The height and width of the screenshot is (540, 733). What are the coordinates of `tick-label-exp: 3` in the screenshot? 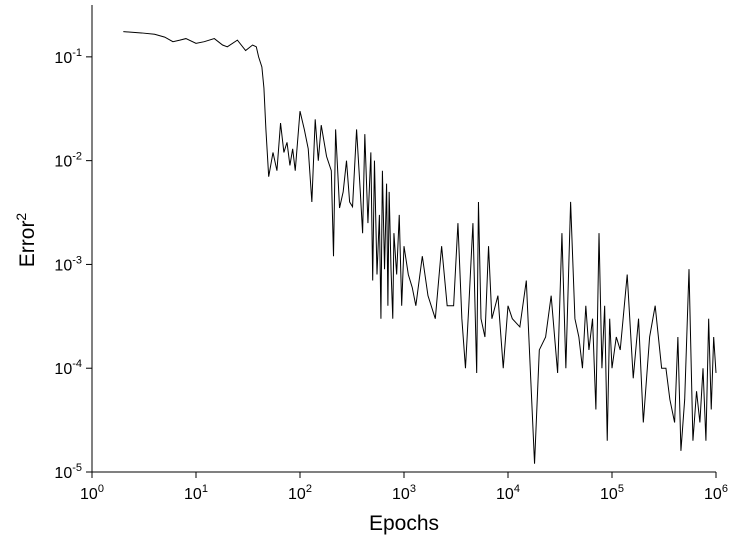 It's located at (413, 489).